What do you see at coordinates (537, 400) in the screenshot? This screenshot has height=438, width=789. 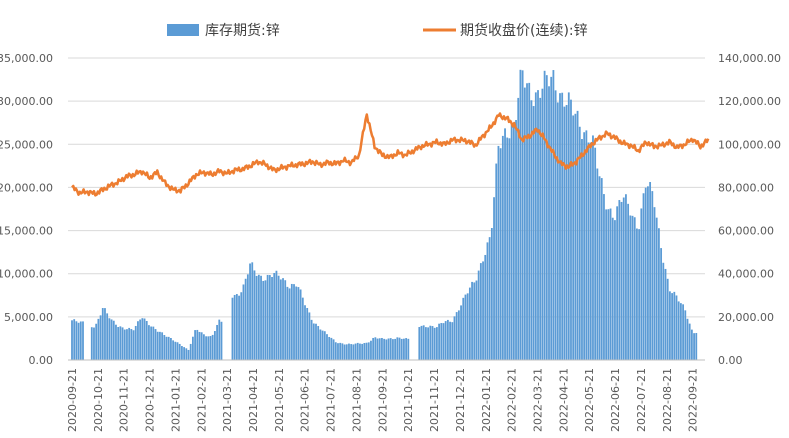 I see `x-tick-label: 2022-03-21` at bounding box center [537, 400].